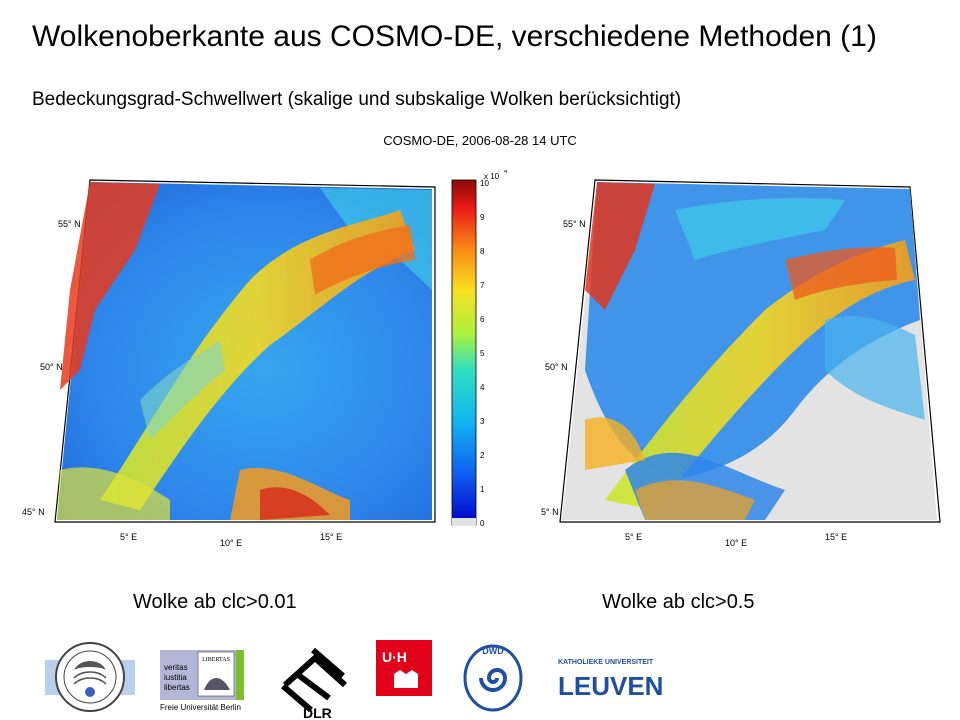  Describe the element at coordinates (492, 176) in the screenshot. I see `colorbar-multiplier: x 10` at that location.